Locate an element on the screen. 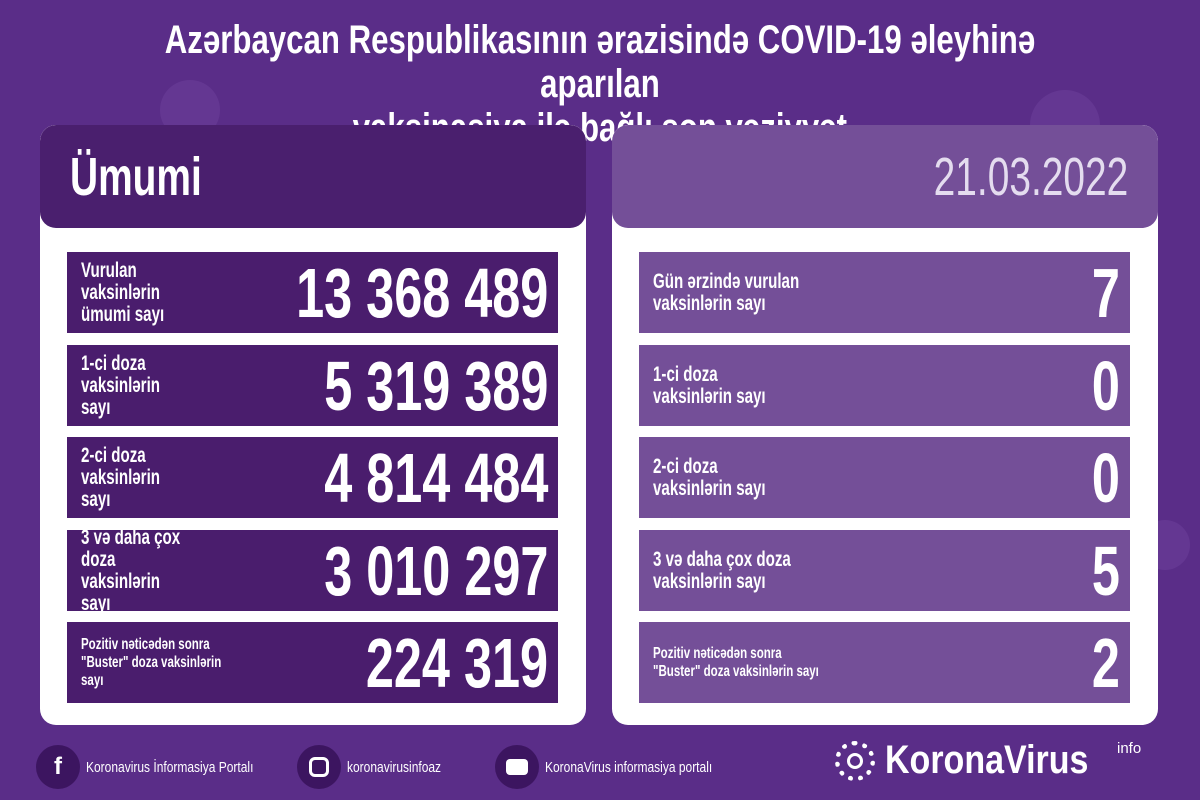 The height and width of the screenshot is (800, 1200). date: 21.03.2022 is located at coordinates (1030, 177).